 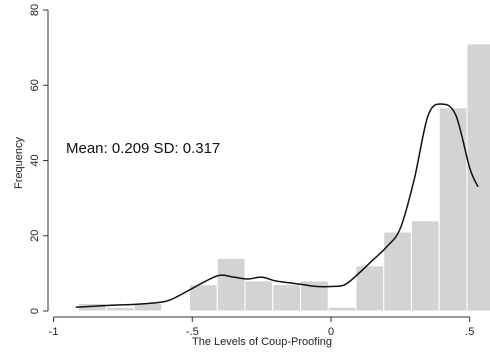 What do you see at coordinates (35, 311) in the screenshot?
I see `y-tick-label: 0` at bounding box center [35, 311].